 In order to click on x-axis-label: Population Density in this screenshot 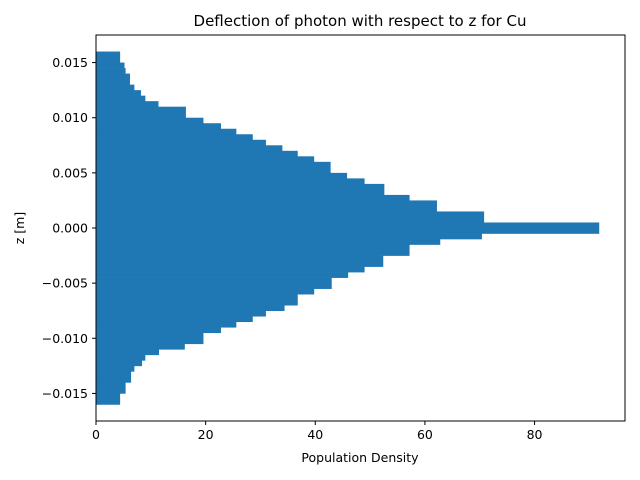, I will do `click(360, 457)`.